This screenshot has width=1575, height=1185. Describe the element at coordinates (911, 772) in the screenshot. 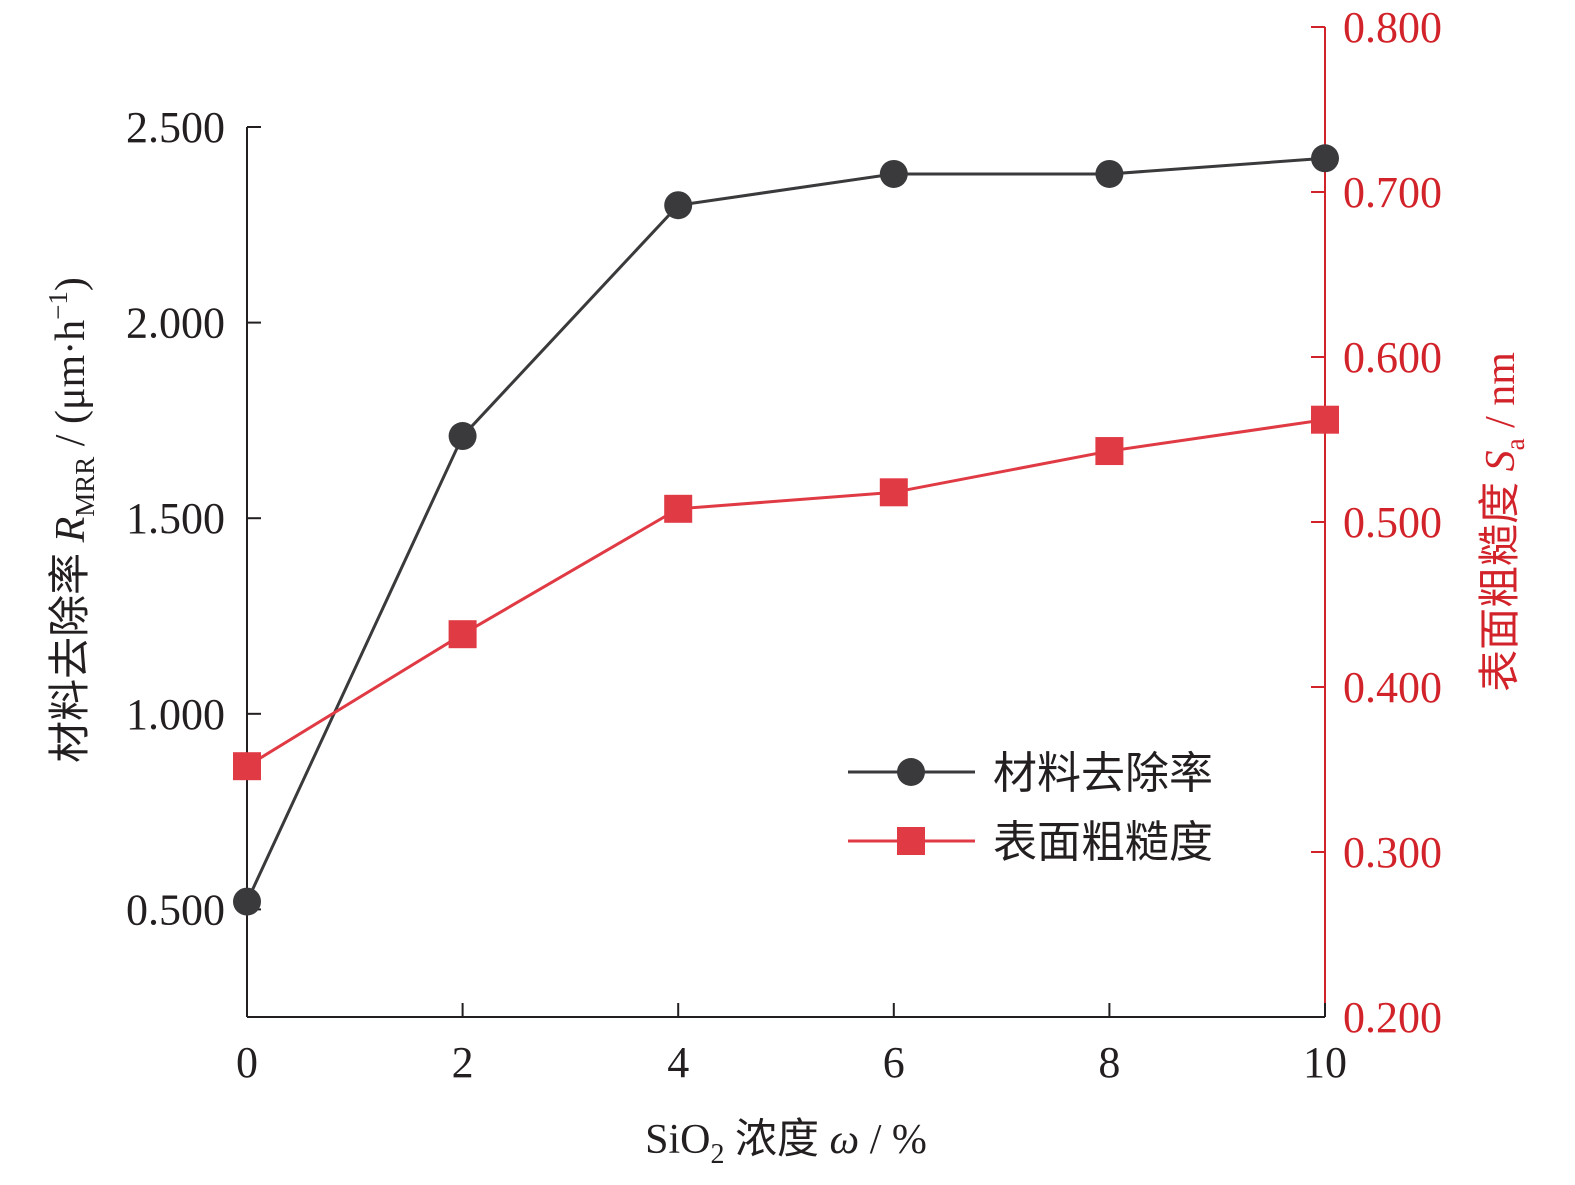

I see `legend-marker-mrr` at that location.